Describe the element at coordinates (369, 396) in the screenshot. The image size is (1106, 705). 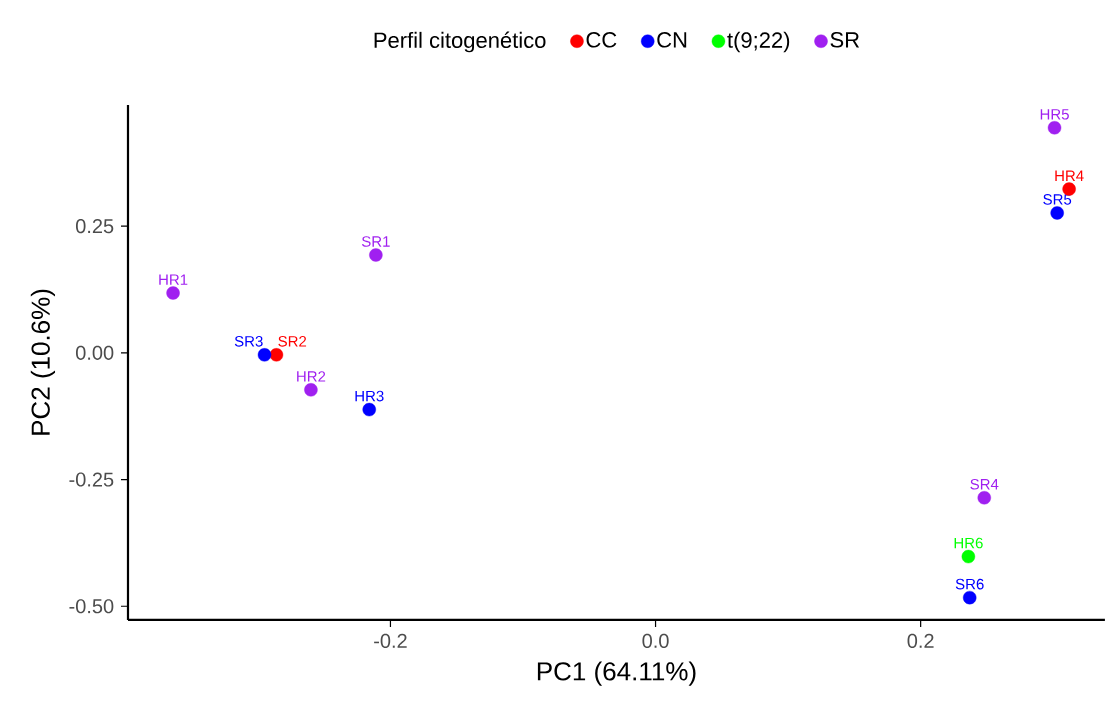
I see `annotation: HR3` at that location.